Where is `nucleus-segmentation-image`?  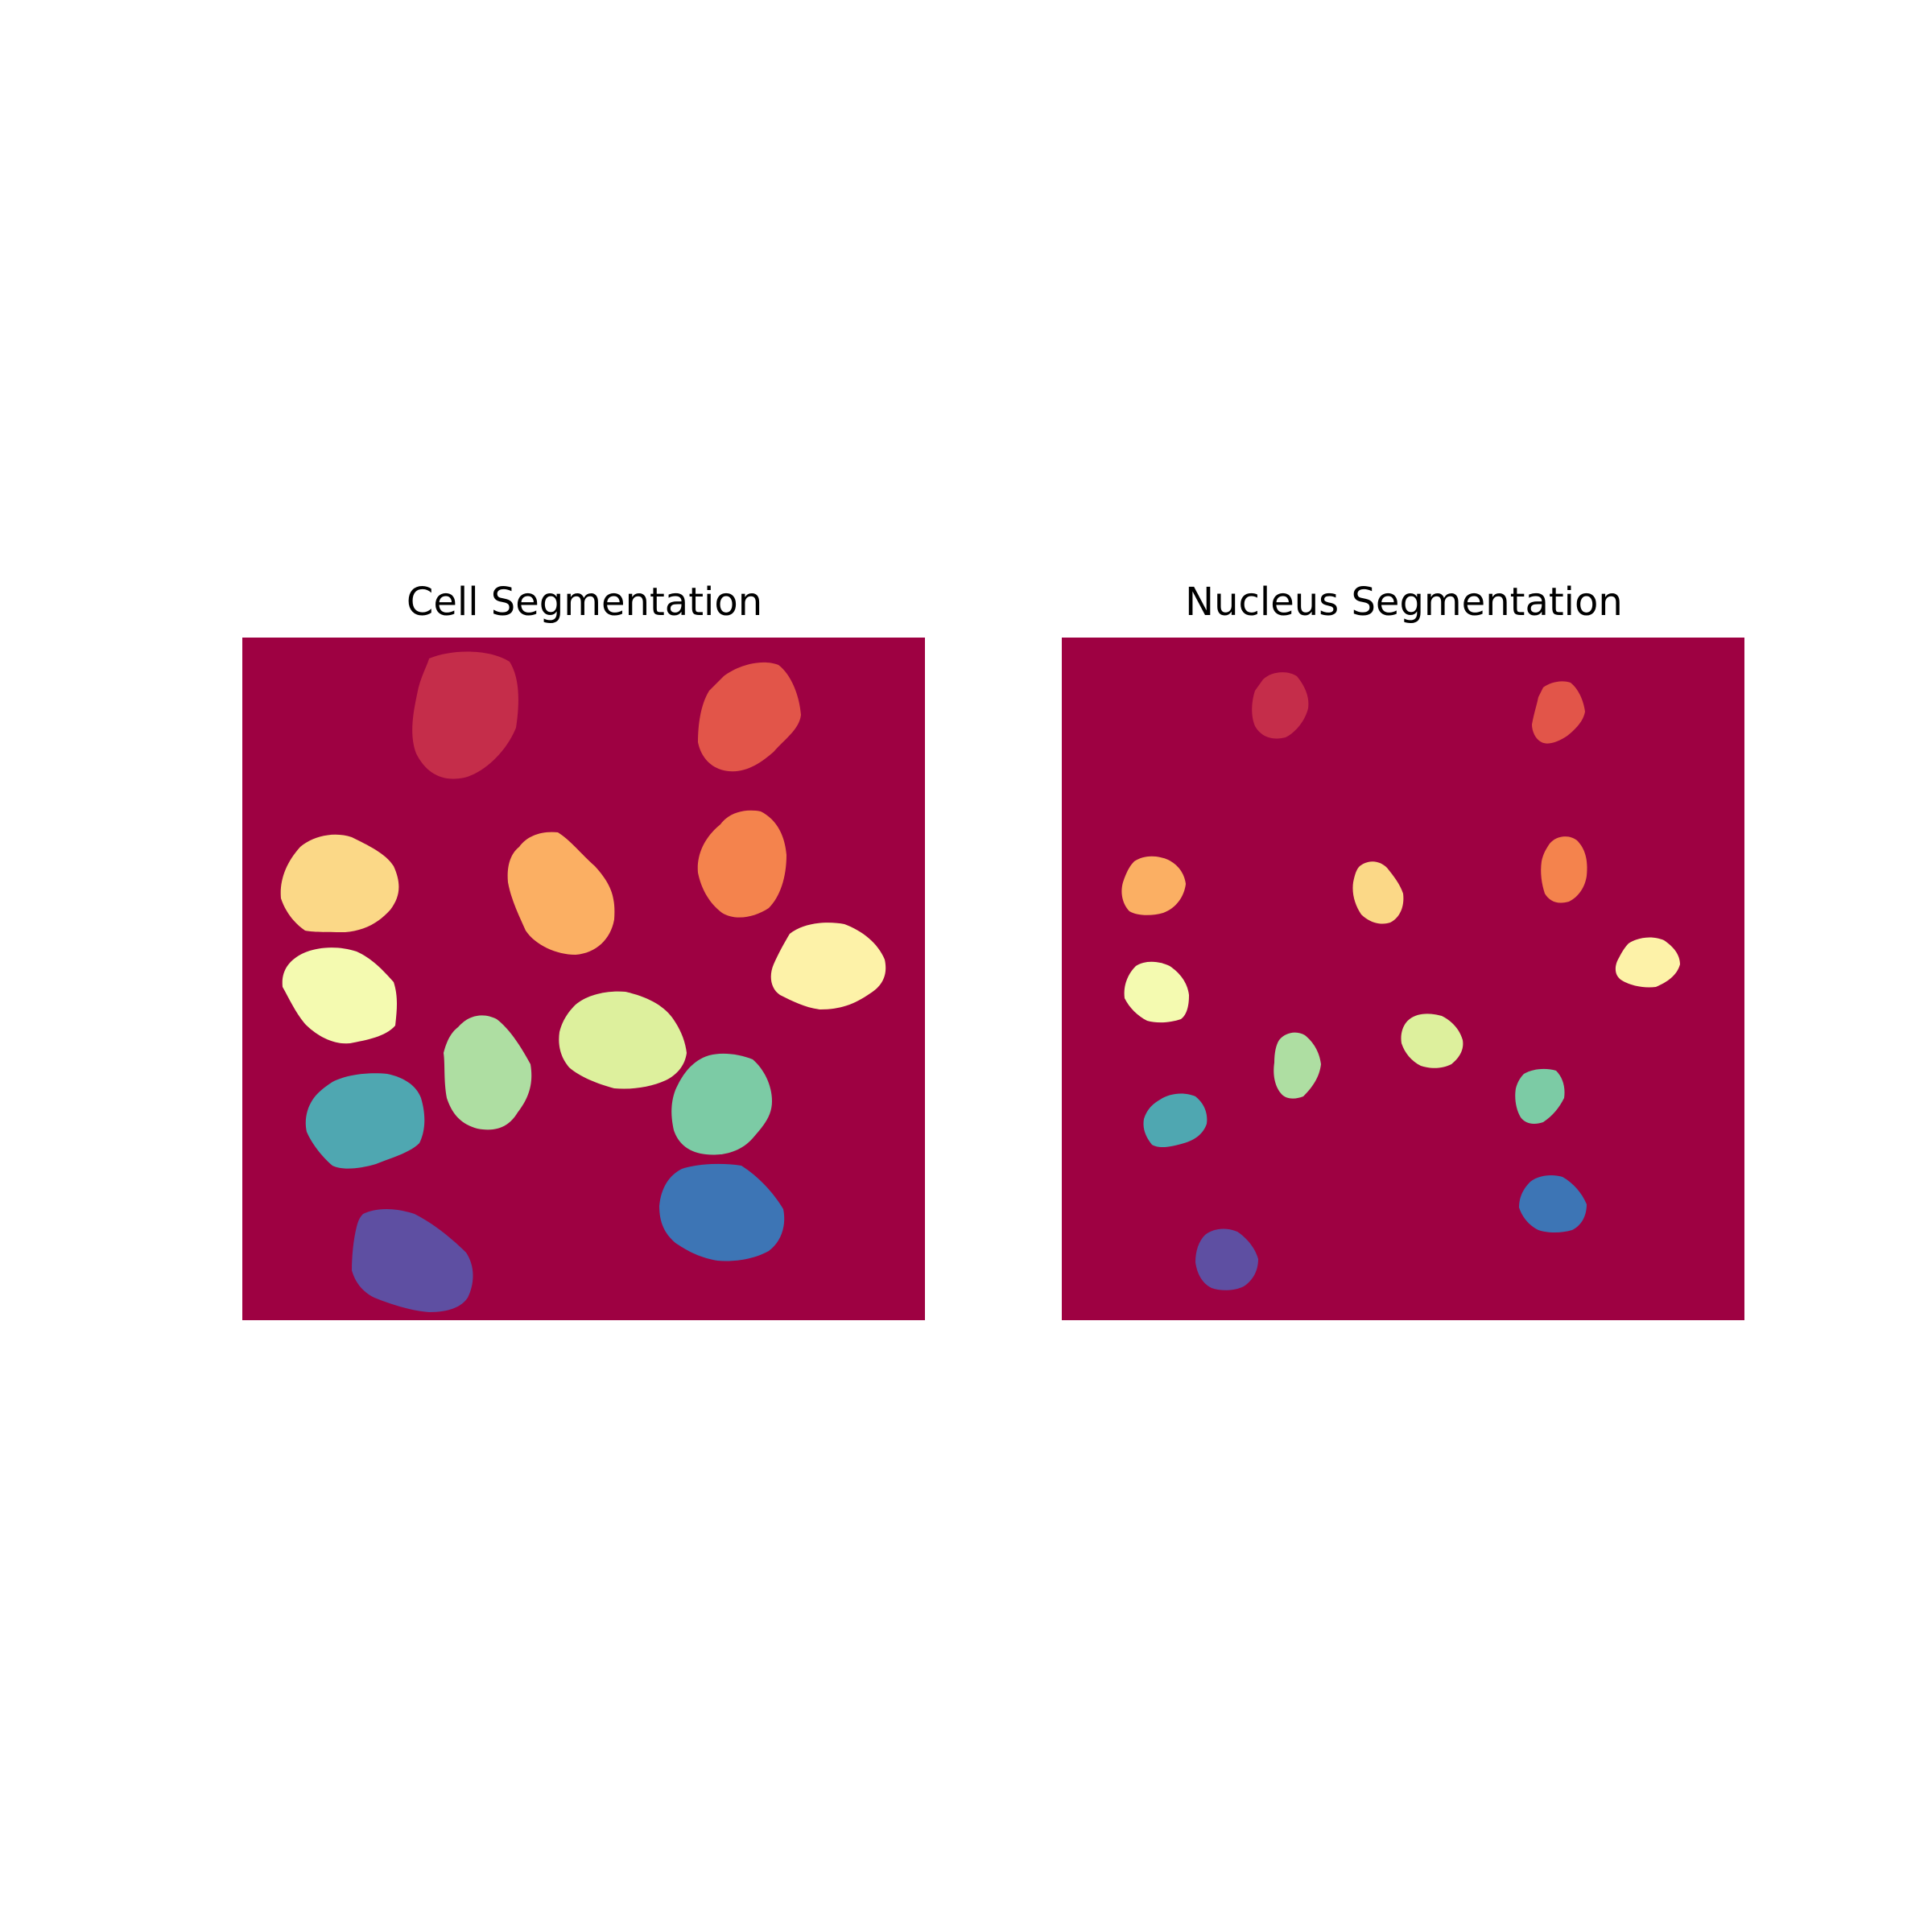
nucleus-segmentation-image is located at coordinates (1403, 979).